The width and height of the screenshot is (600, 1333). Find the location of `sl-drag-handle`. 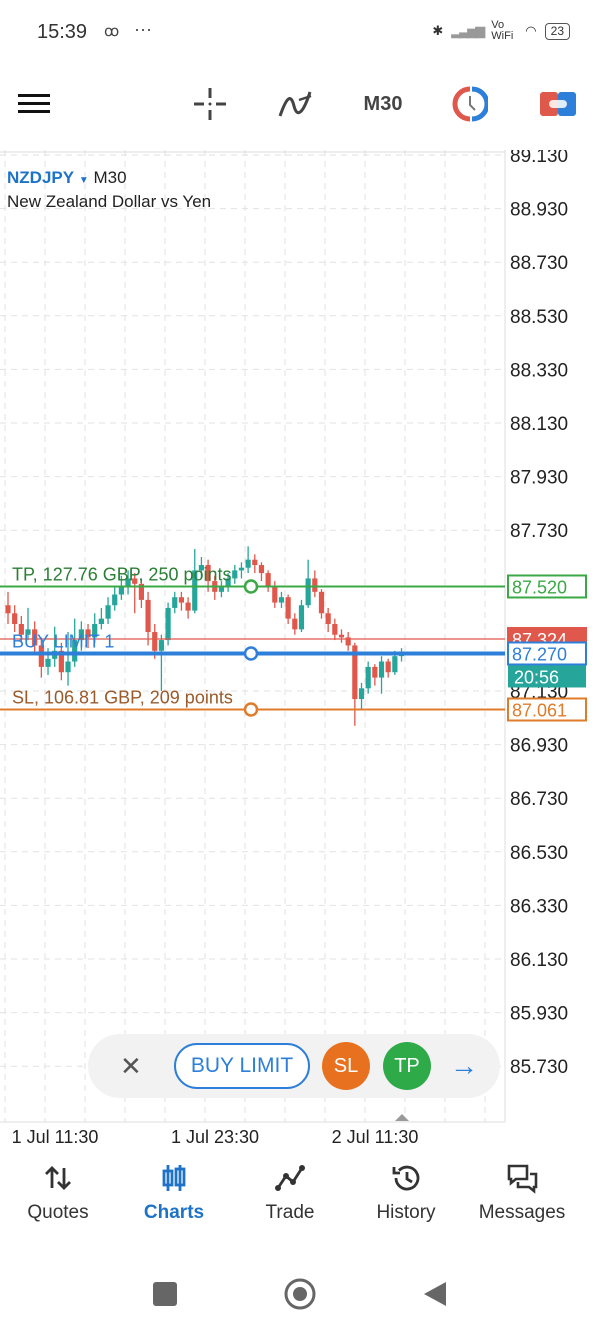

sl-drag-handle is located at coordinates (251, 709).